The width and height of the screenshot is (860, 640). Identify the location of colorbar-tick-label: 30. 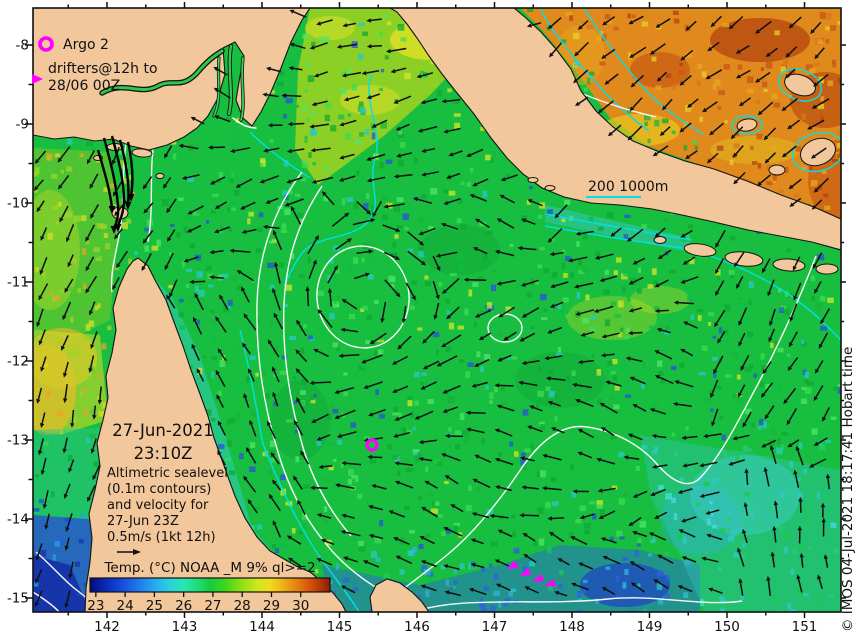
(300, 606).